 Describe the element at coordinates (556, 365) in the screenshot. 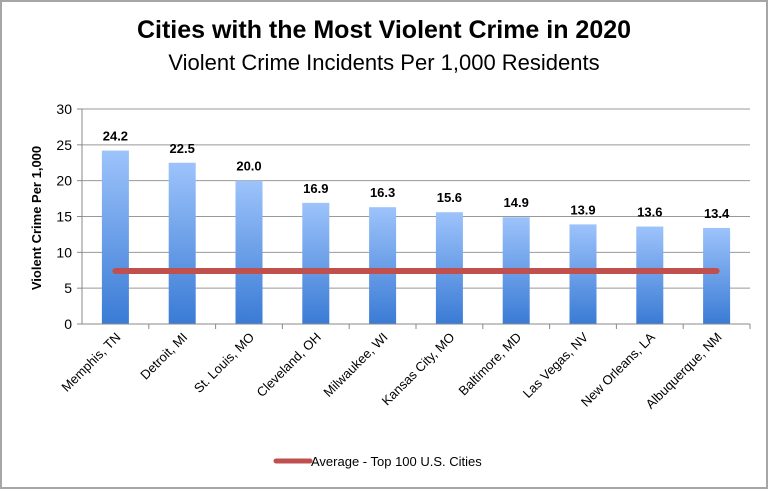

I see `x-tick-label: Las Vegas, NV` at that location.